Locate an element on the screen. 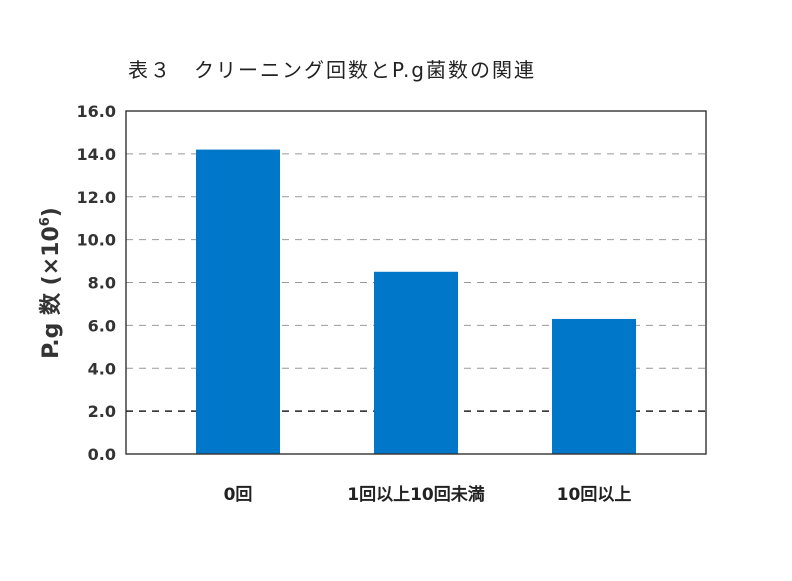 Image resolution: width=792 pixels, height=581 pixels. y-tick-label: 0.0 is located at coordinates (102, 454).